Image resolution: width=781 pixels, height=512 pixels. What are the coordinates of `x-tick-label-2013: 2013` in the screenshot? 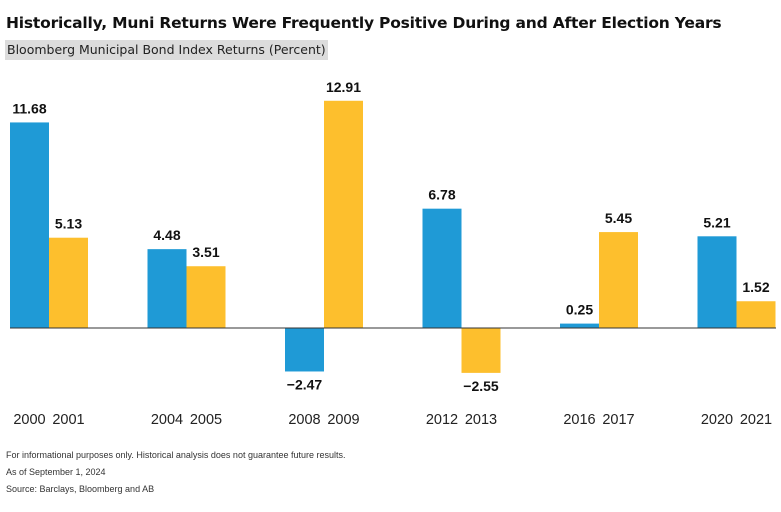 It's located at (481, 420).